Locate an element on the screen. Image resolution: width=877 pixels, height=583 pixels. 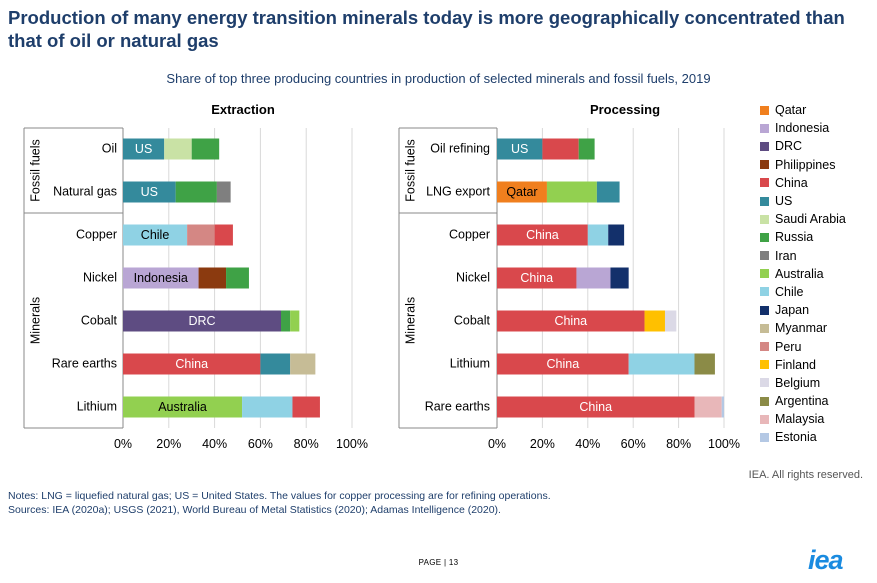
bar-data-label: Australia is located at coordinates (182, 407).